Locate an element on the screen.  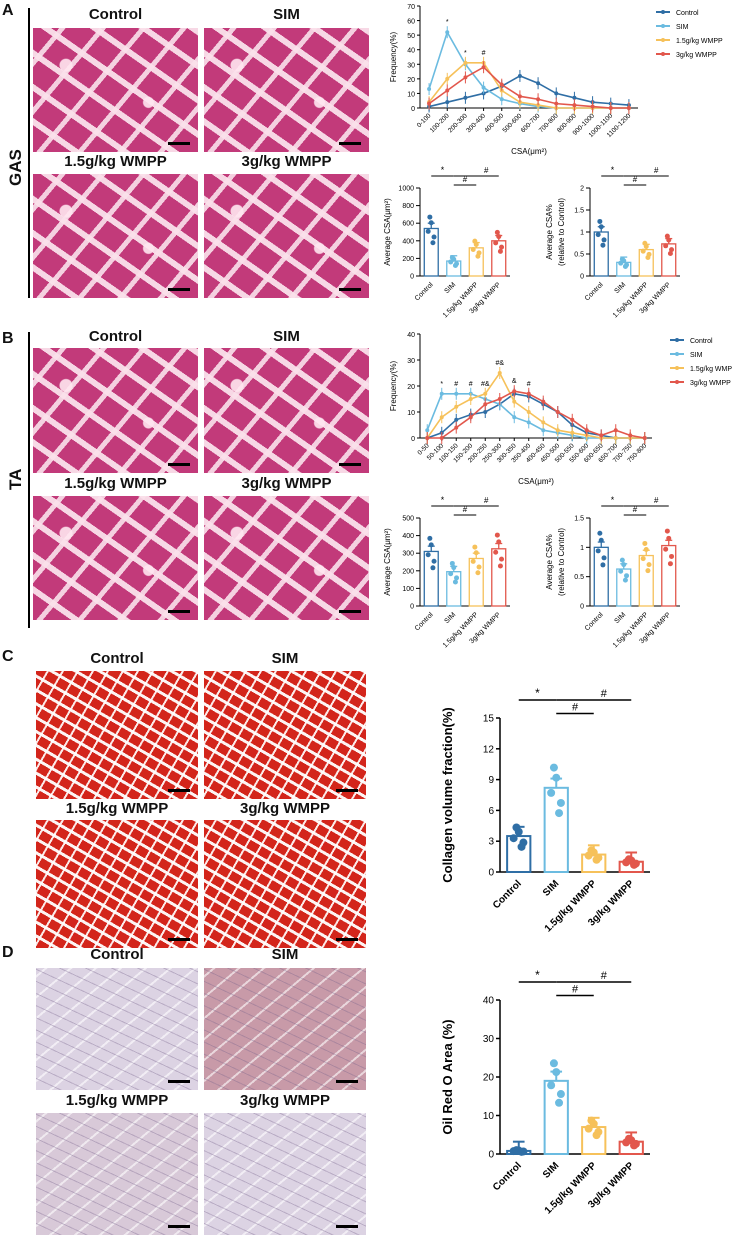
y-axis-label: Collagen volume fraction(%) is located at coordinates (447, 795).